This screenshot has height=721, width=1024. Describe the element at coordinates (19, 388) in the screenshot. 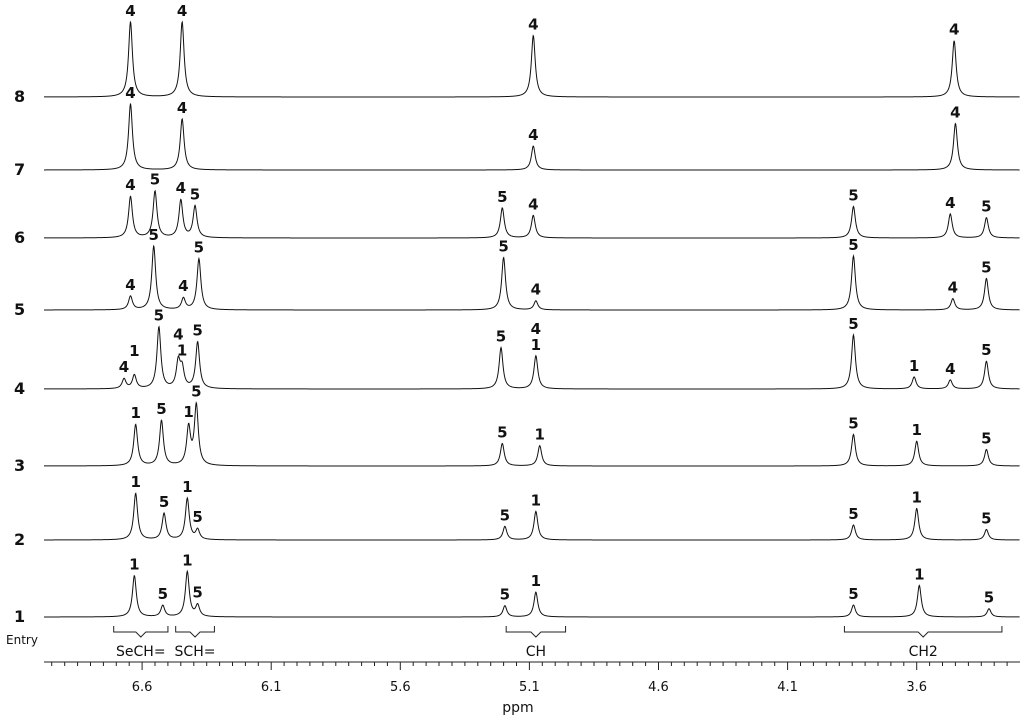

I see `entry-label: 4` at that location.